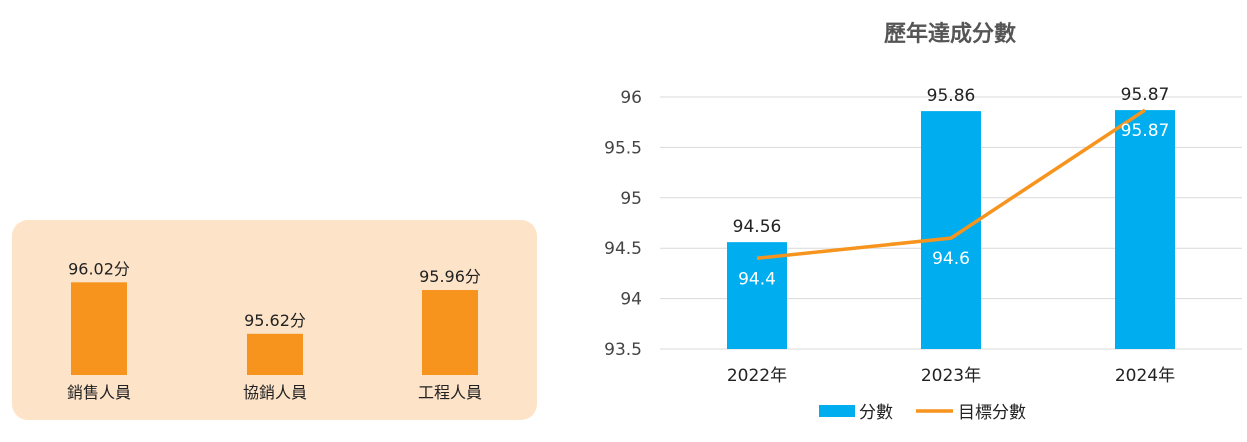  Describe the element at coordinates (450, 392) in the screenshot. I see `department-category-label: 工程人員` at that location.